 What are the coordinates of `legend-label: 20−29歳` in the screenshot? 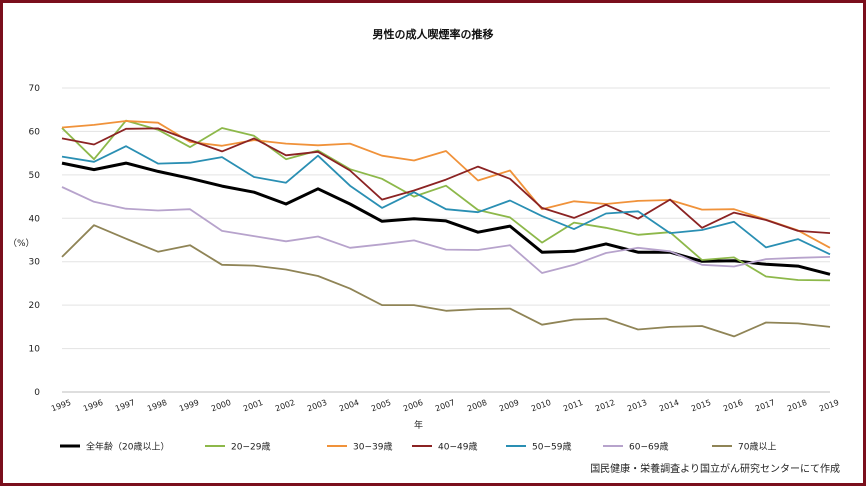 It's located at (250, 447).